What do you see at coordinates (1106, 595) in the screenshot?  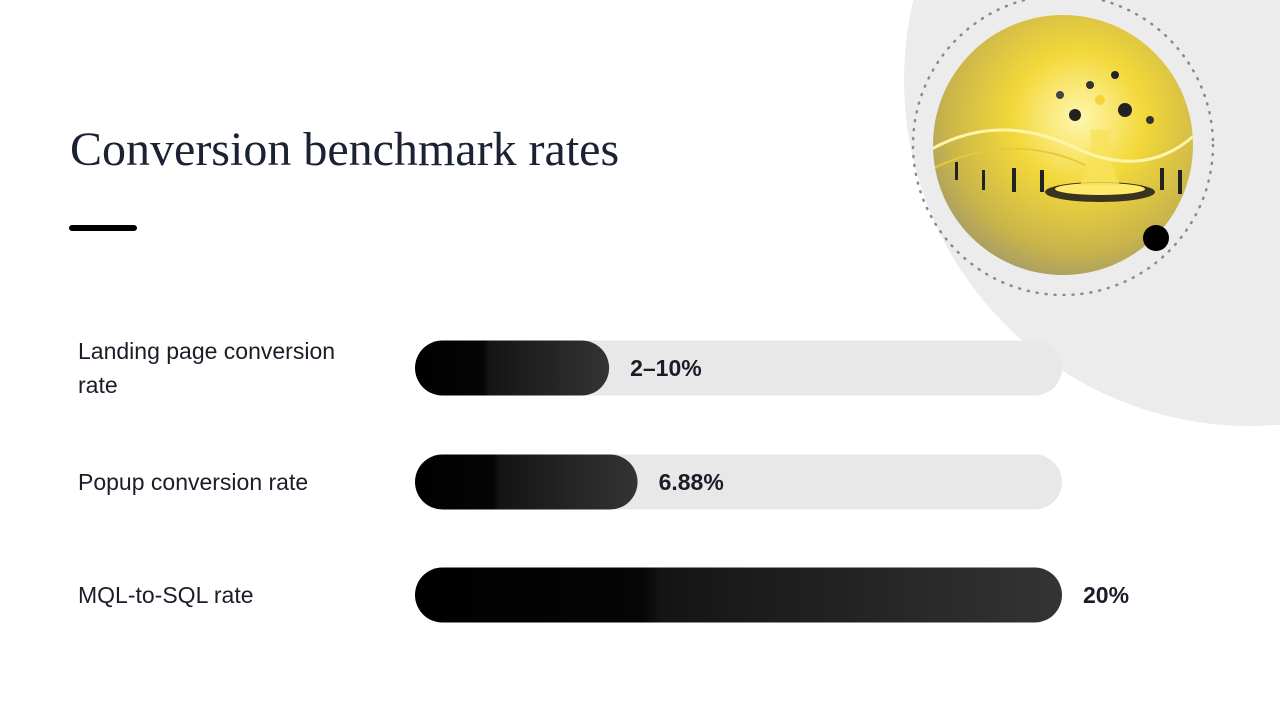 I see `value-label: 20%` at bounding box center [1106, 595].